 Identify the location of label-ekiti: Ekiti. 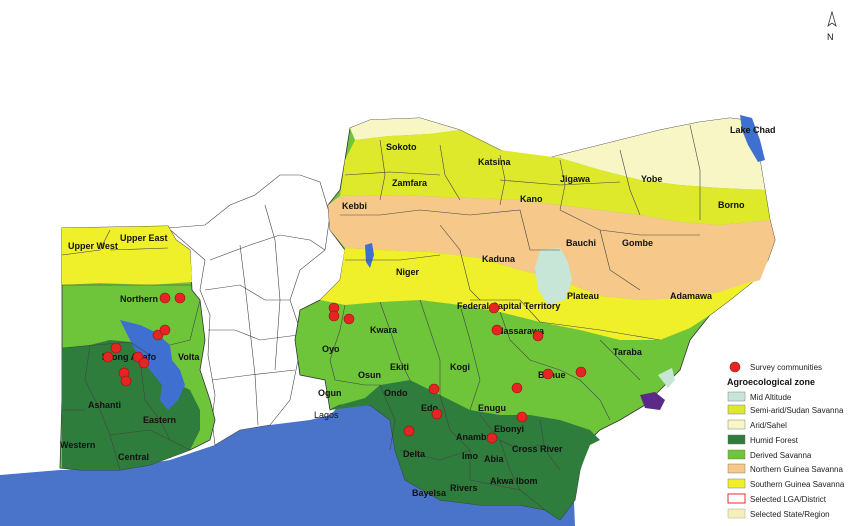
(399, 367).